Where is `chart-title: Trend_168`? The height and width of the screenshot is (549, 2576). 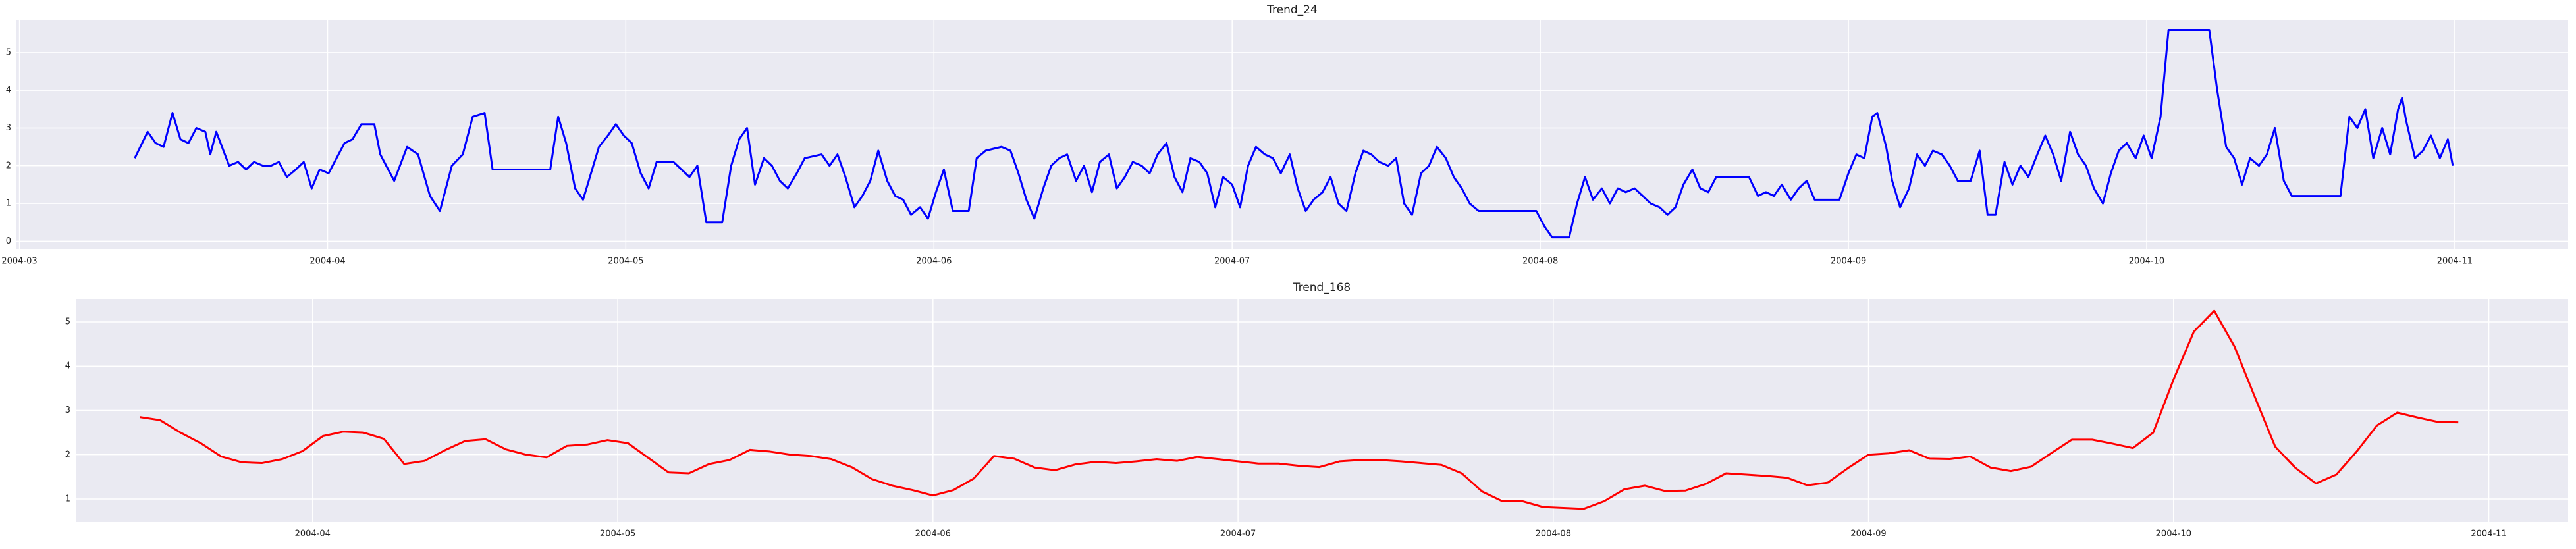
chart-title: Trend_168 is located at coordinates (1322, 287).